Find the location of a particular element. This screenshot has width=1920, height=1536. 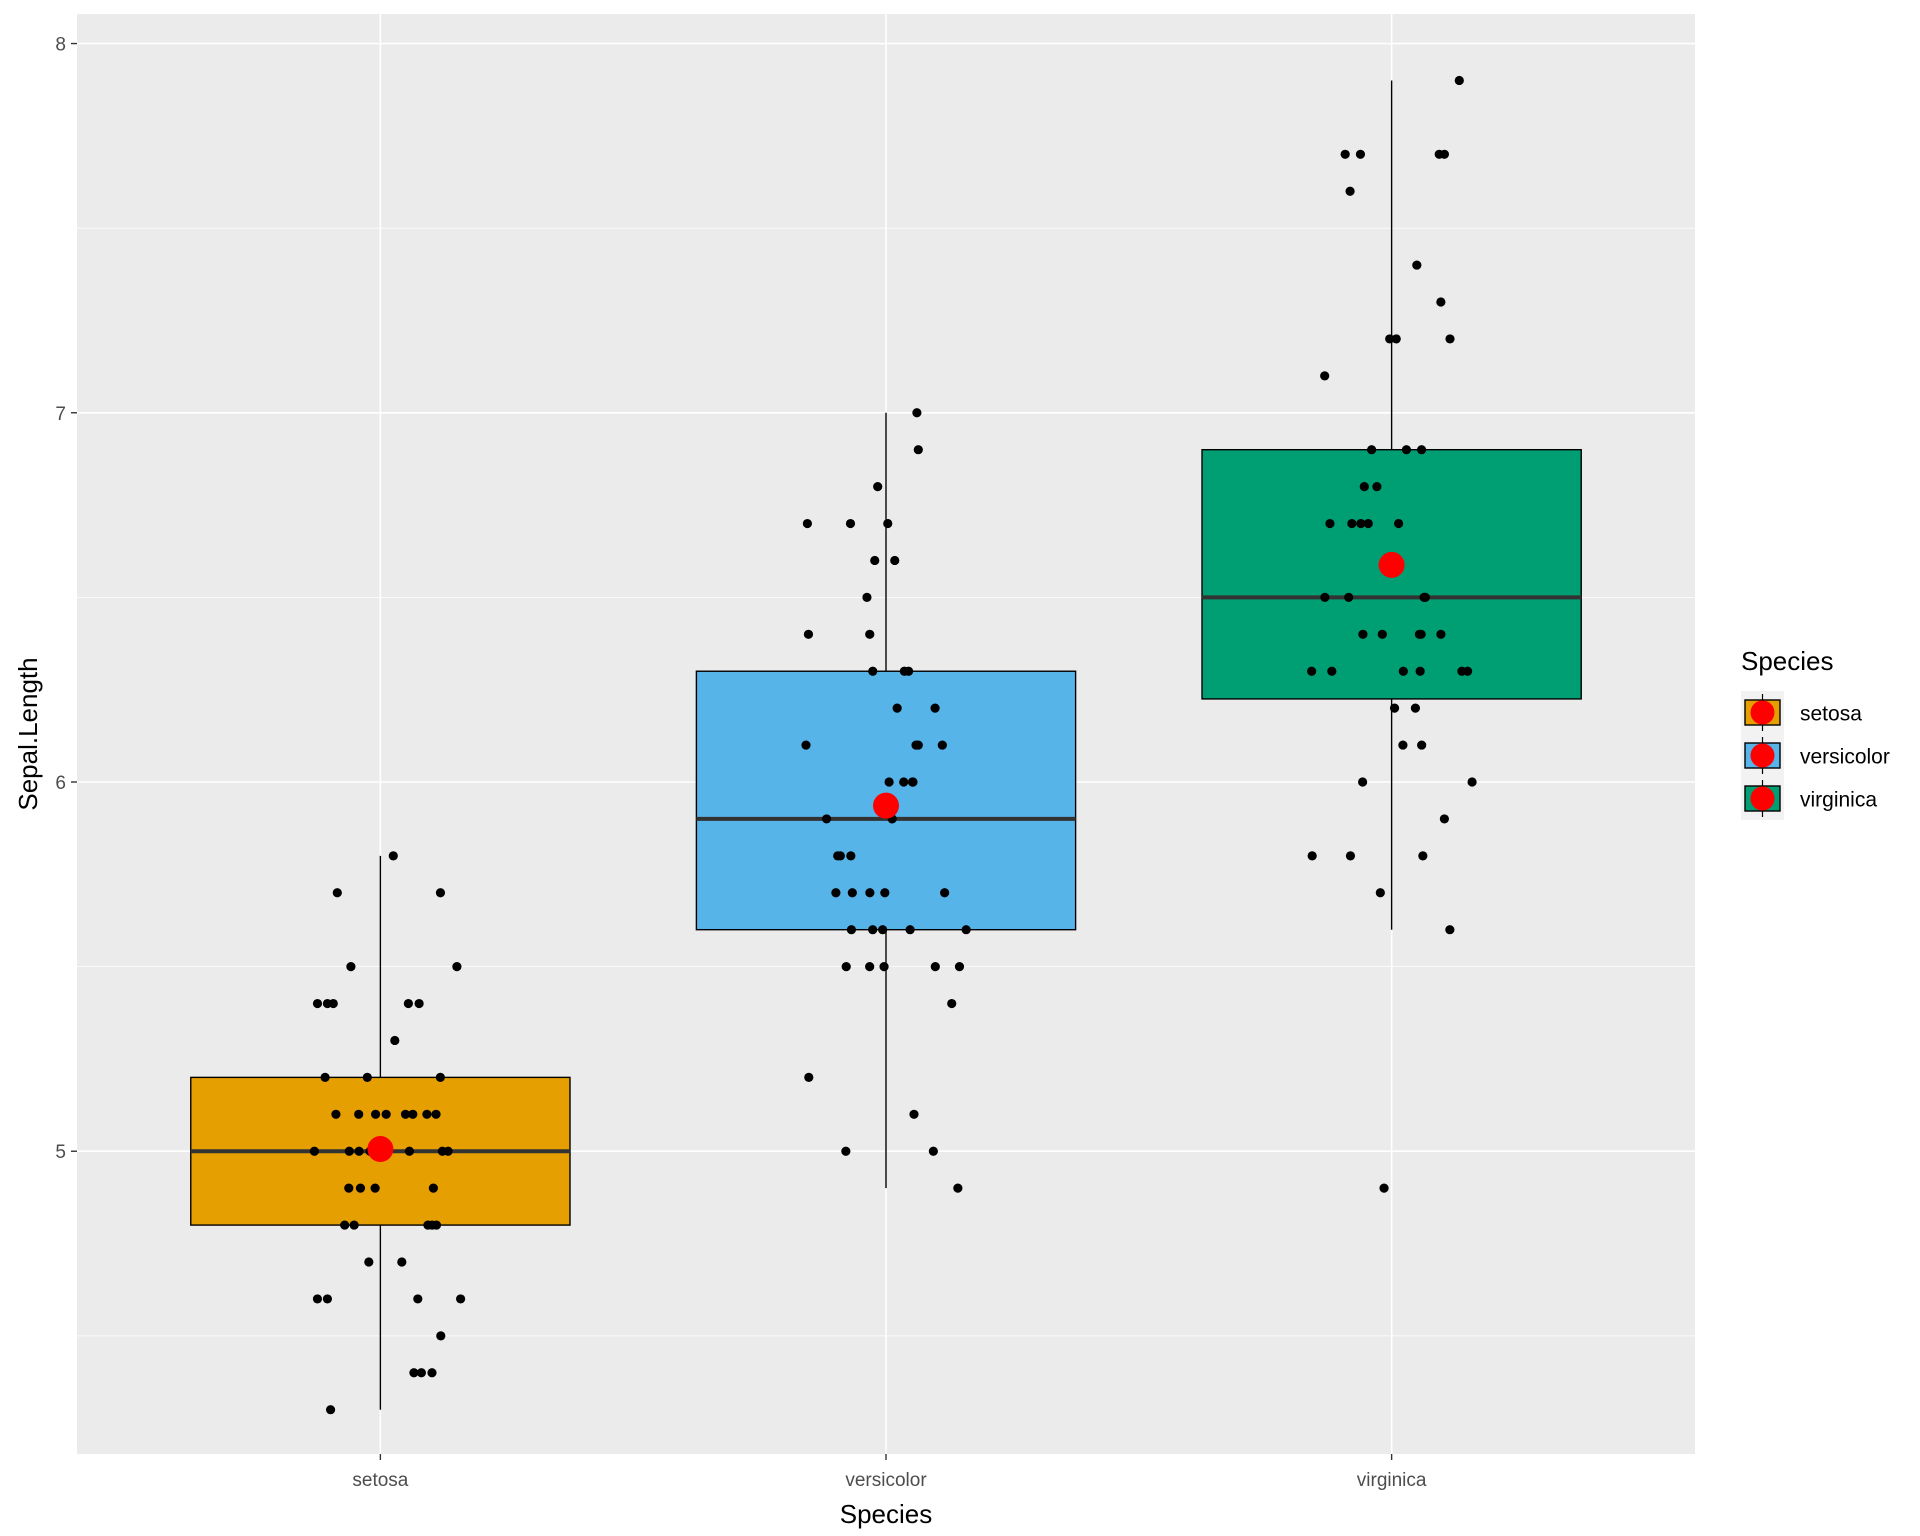

x-tick-label: versicolor is located at coordinates (886, 1480).